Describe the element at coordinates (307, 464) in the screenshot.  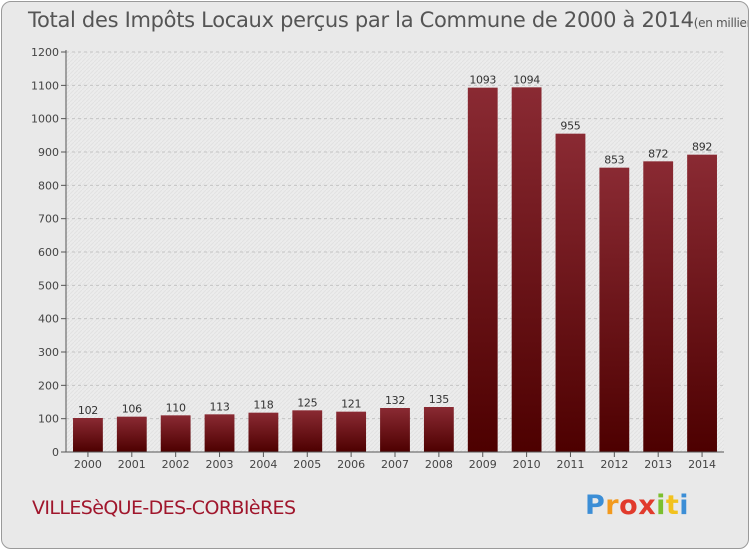
I see `x-tick-label: 2005` at that location.